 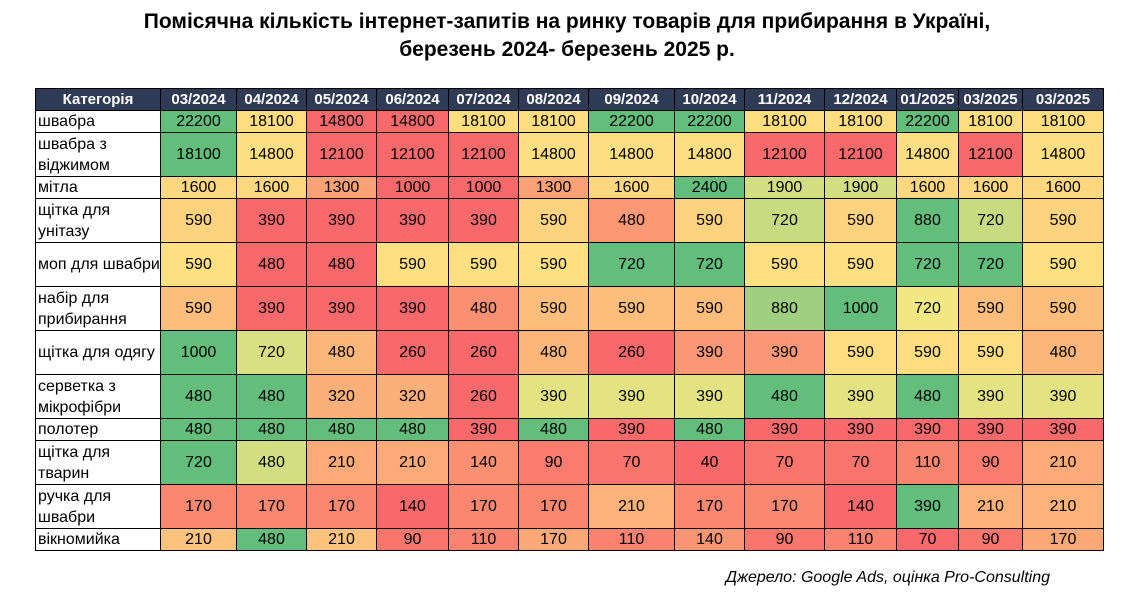 What do you see at coordinates (98, 264) in the screenshot?
I see `category-cell: моп для швабри` at bounding box center [98, 264].